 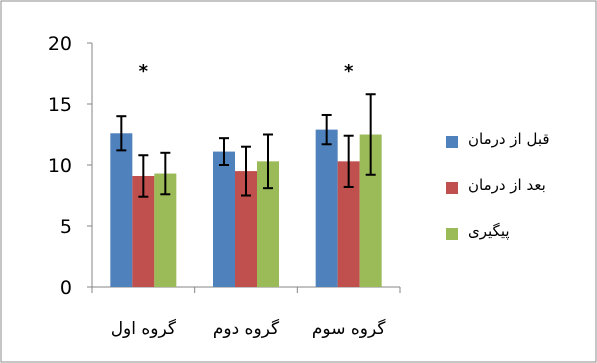 What do you see at coordinates (60, 166) in the screenshot?
I see `y-tick-label-10: 10` at bounding box center [60, 166].